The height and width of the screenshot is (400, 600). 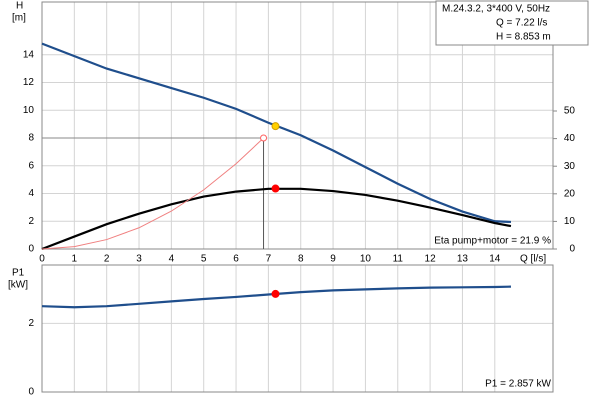 What do you see at coordinates (301, 259) in the screenshot?
I see `x-tick-label: 8` at bounding box center [301, 259].